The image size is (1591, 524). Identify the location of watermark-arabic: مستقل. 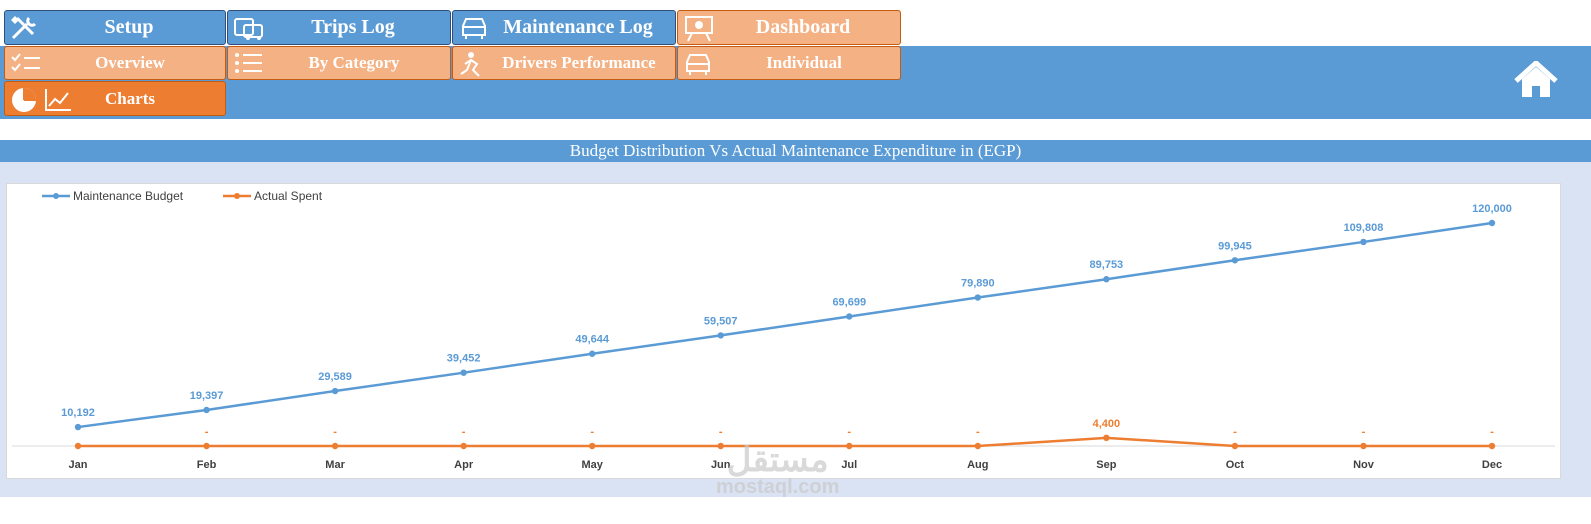
(777, 460).